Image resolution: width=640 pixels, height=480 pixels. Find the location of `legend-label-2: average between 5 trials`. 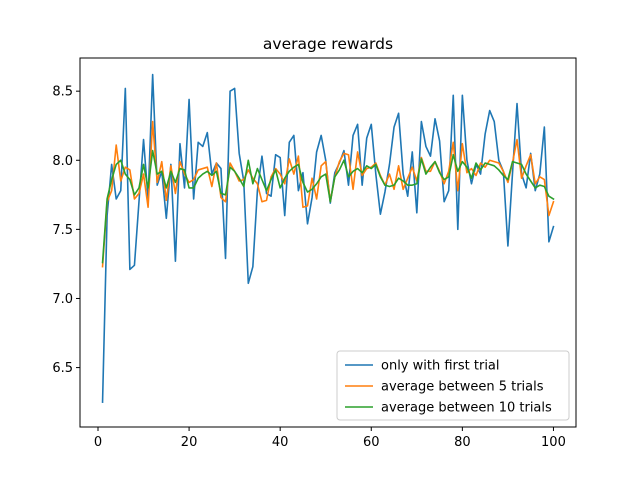

legend-label-2: average between 5 trials is located at coordinates (462, 387).